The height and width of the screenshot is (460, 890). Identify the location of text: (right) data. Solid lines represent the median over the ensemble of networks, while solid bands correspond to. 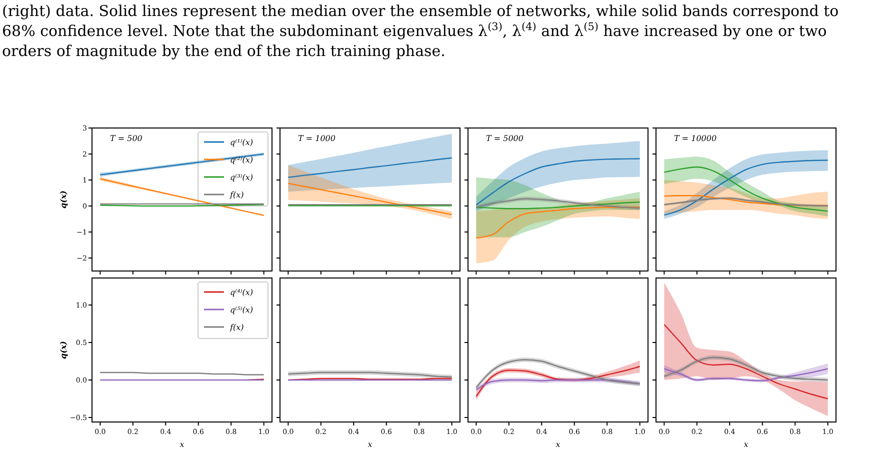
(420, 11).